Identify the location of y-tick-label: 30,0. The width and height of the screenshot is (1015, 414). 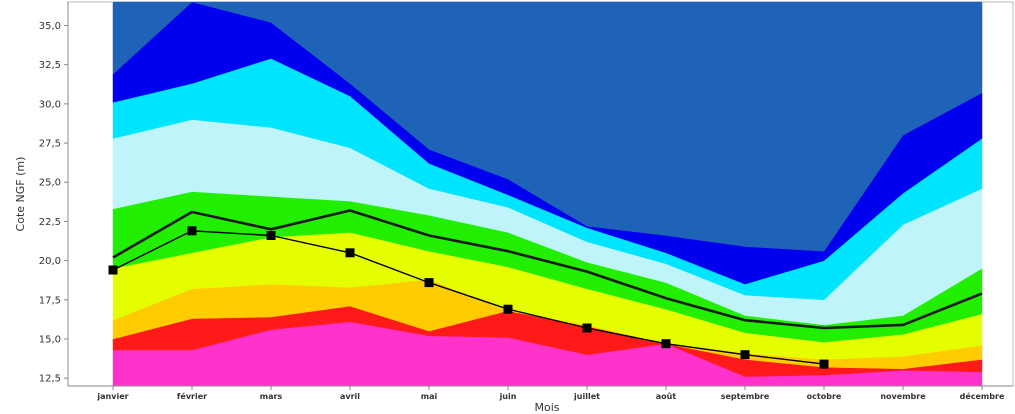
(50, 104).